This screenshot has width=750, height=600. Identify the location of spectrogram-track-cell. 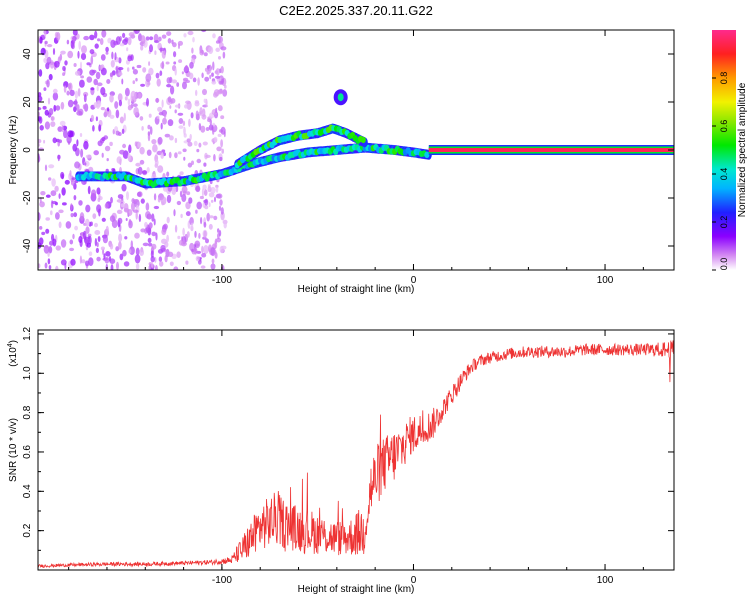
(427, 154).